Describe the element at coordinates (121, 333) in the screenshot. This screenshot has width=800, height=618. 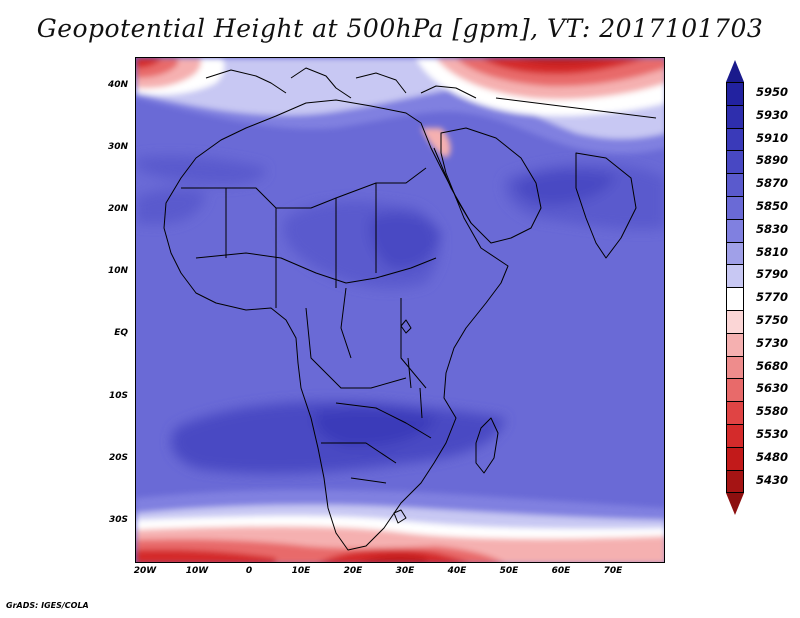
I see `lat-label-eq: EQ` at that location.